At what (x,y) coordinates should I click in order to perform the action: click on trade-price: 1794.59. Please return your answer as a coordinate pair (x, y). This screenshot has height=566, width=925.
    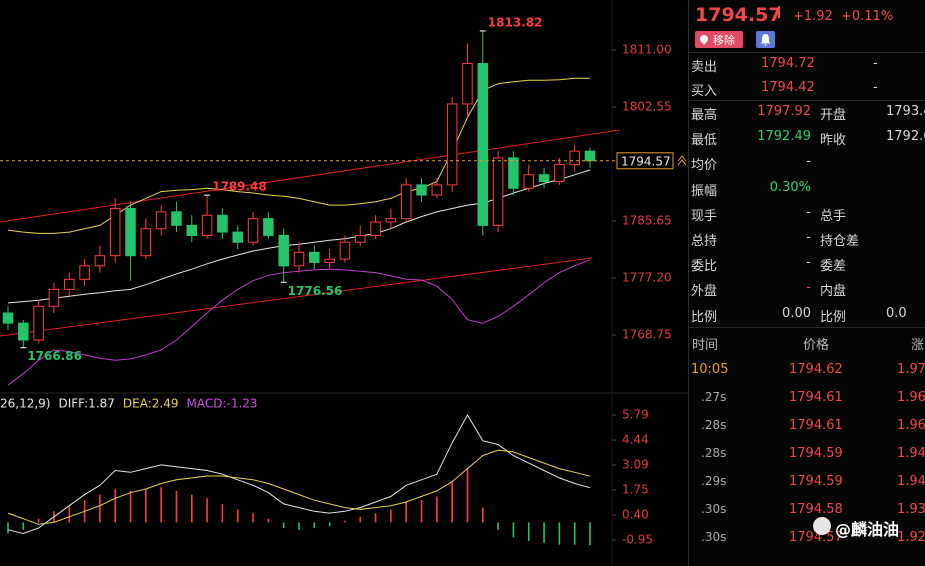
    Looking at the image, I should click on (816, 481).